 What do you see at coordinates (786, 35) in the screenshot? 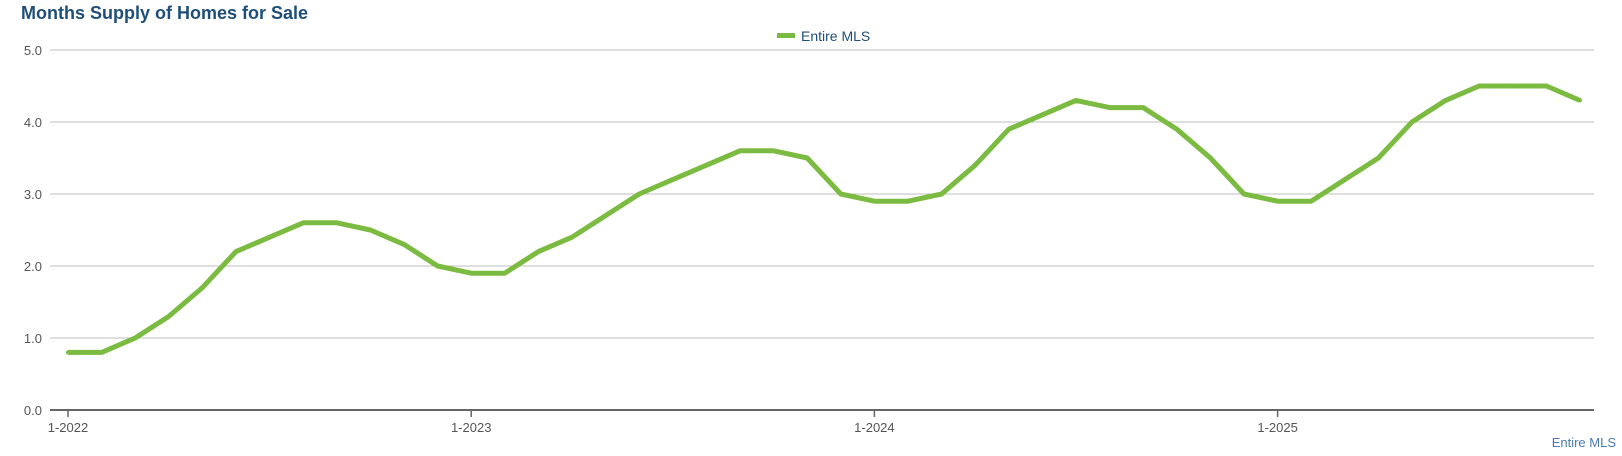
I see `legend-swatch` at bounding box center [786, 35].